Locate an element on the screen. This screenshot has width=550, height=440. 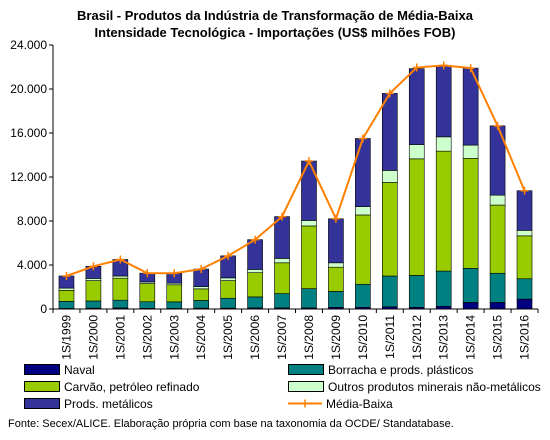
y-tick-label: 12.000 is located at coordinates (28, 177).